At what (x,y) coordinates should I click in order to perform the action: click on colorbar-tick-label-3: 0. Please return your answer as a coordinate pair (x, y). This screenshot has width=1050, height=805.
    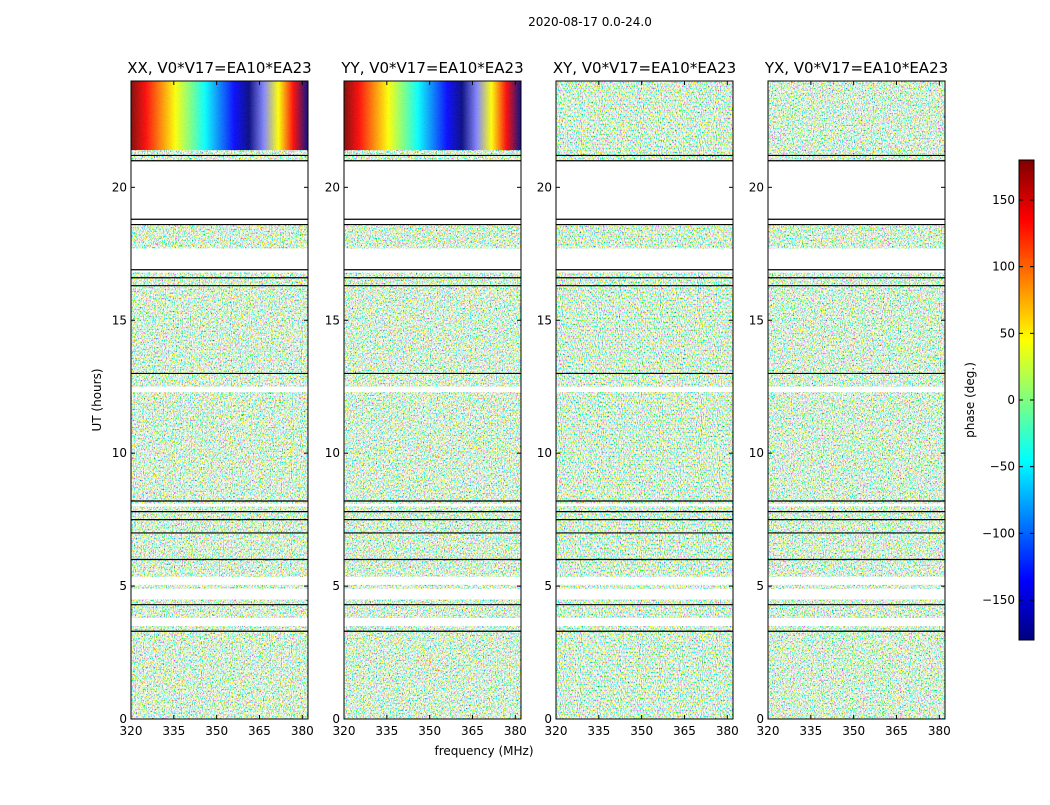
    Looking at the image, I should click on (1011, 400).